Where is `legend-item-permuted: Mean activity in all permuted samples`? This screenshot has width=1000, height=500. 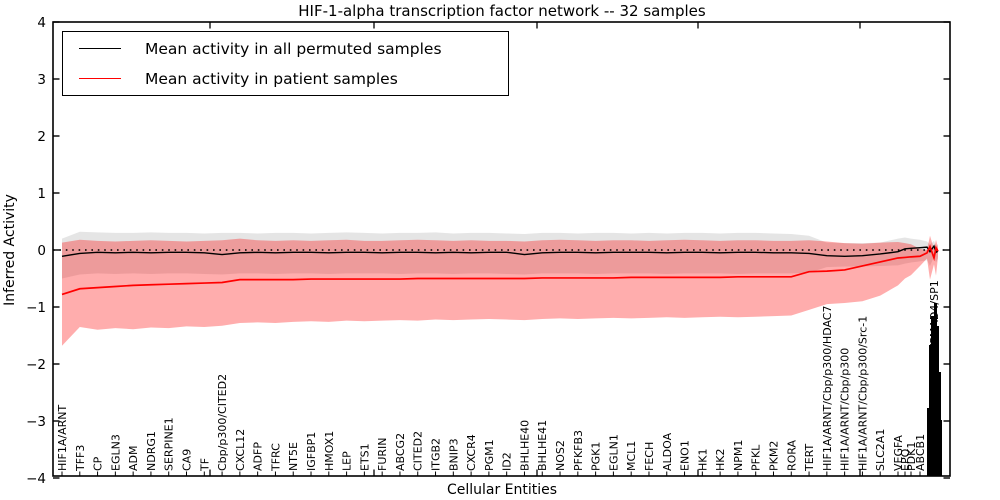
legend-item-permuted: Mean activity in all permuted samples is located at coordinates (285, 49).